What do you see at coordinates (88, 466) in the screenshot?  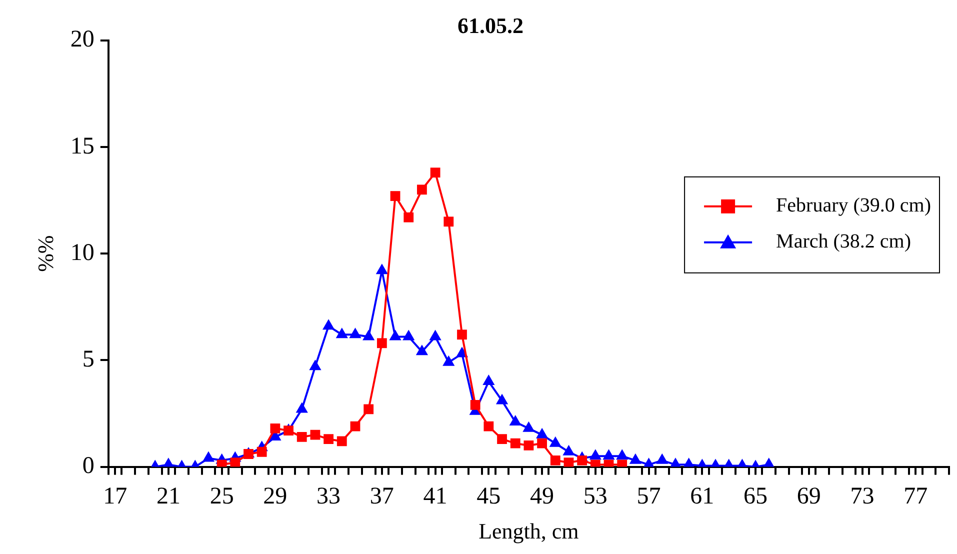 I see `y-tick-label: 0` at bounding box center [88, 466].